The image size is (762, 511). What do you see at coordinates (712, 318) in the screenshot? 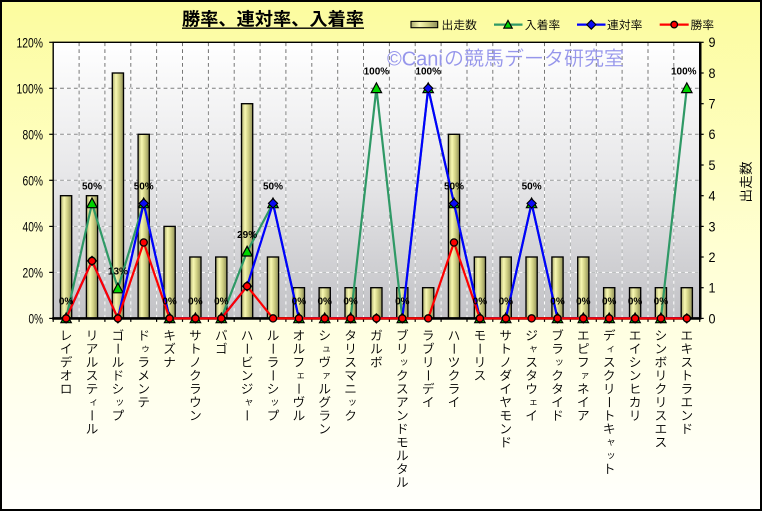
I see `svg-text: 0` at bounding box center [712, 318].